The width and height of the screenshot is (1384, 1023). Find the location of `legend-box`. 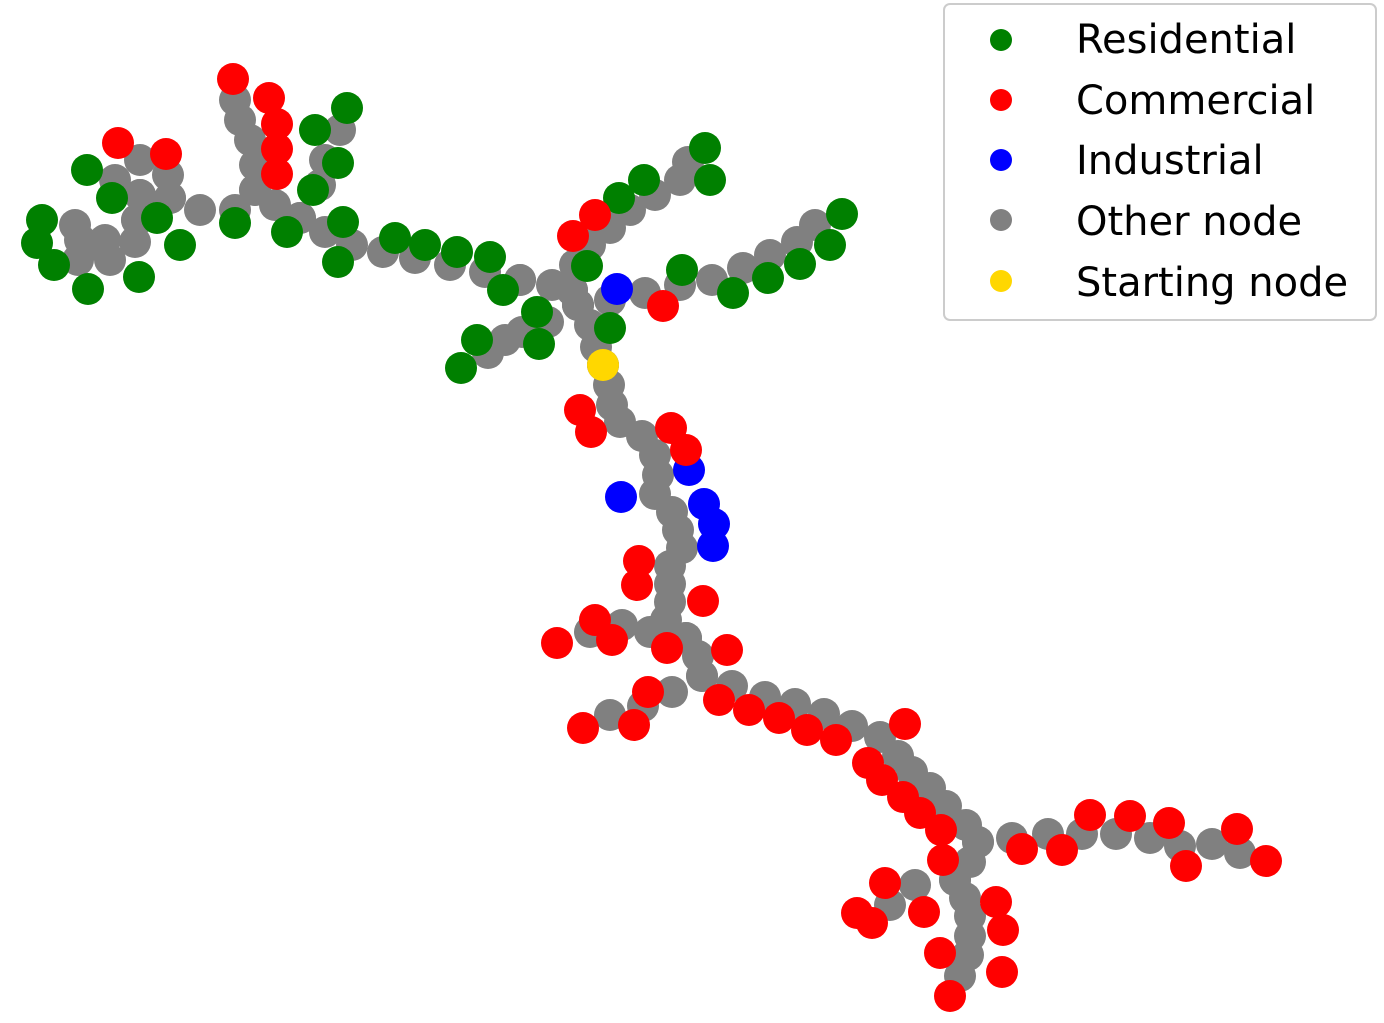

legend-box is located at coordinates (1160, 162).